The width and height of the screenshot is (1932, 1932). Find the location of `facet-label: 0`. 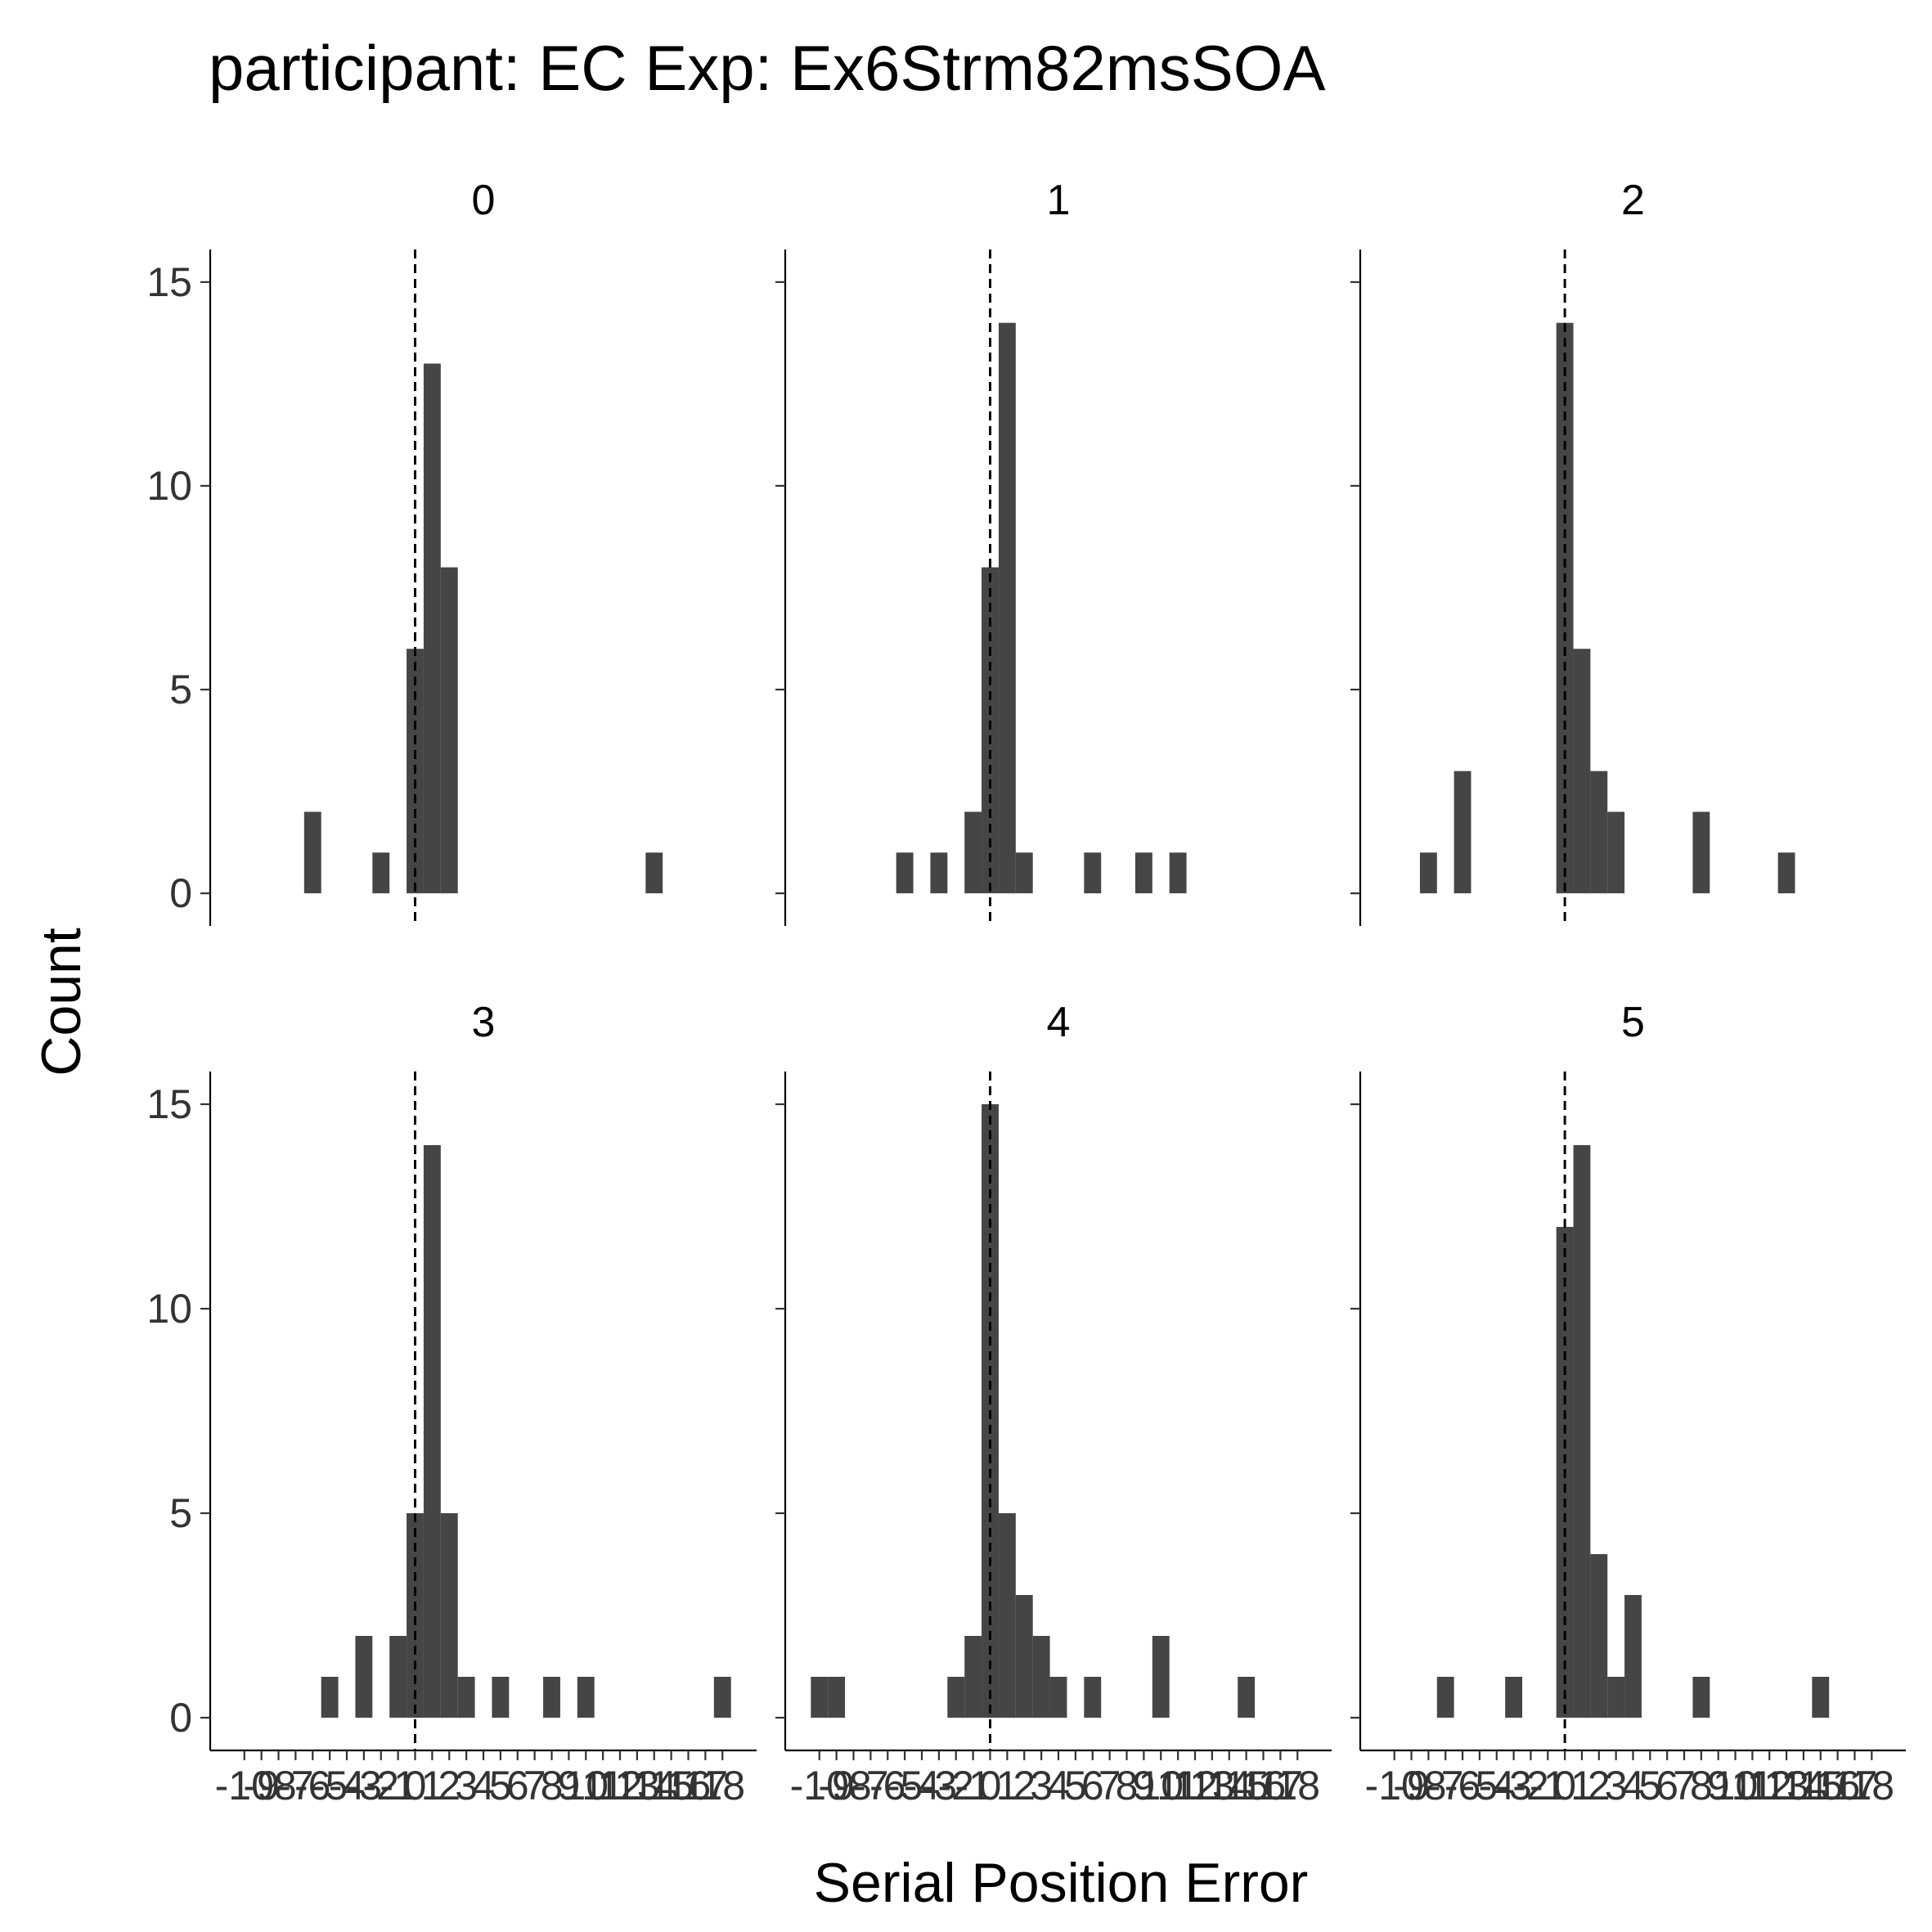

facet-label: 0 is located at coordinates (484, 201).